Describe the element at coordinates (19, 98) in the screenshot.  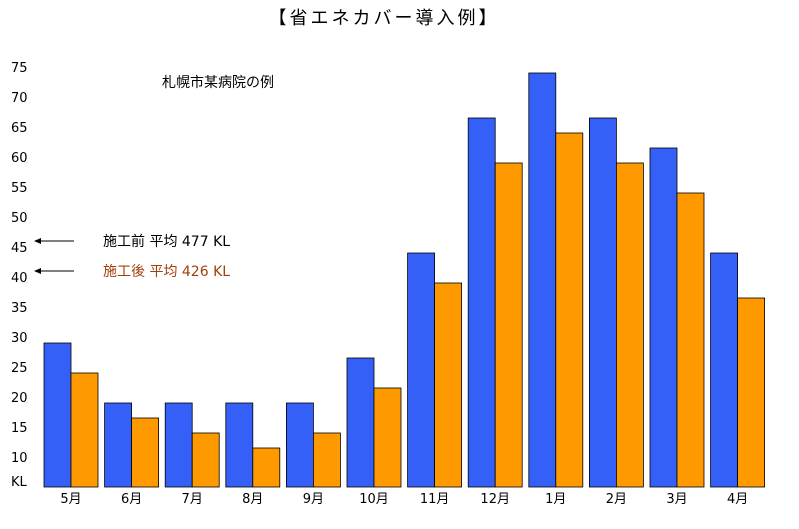
I see `y-tick-label: 70` at that location.